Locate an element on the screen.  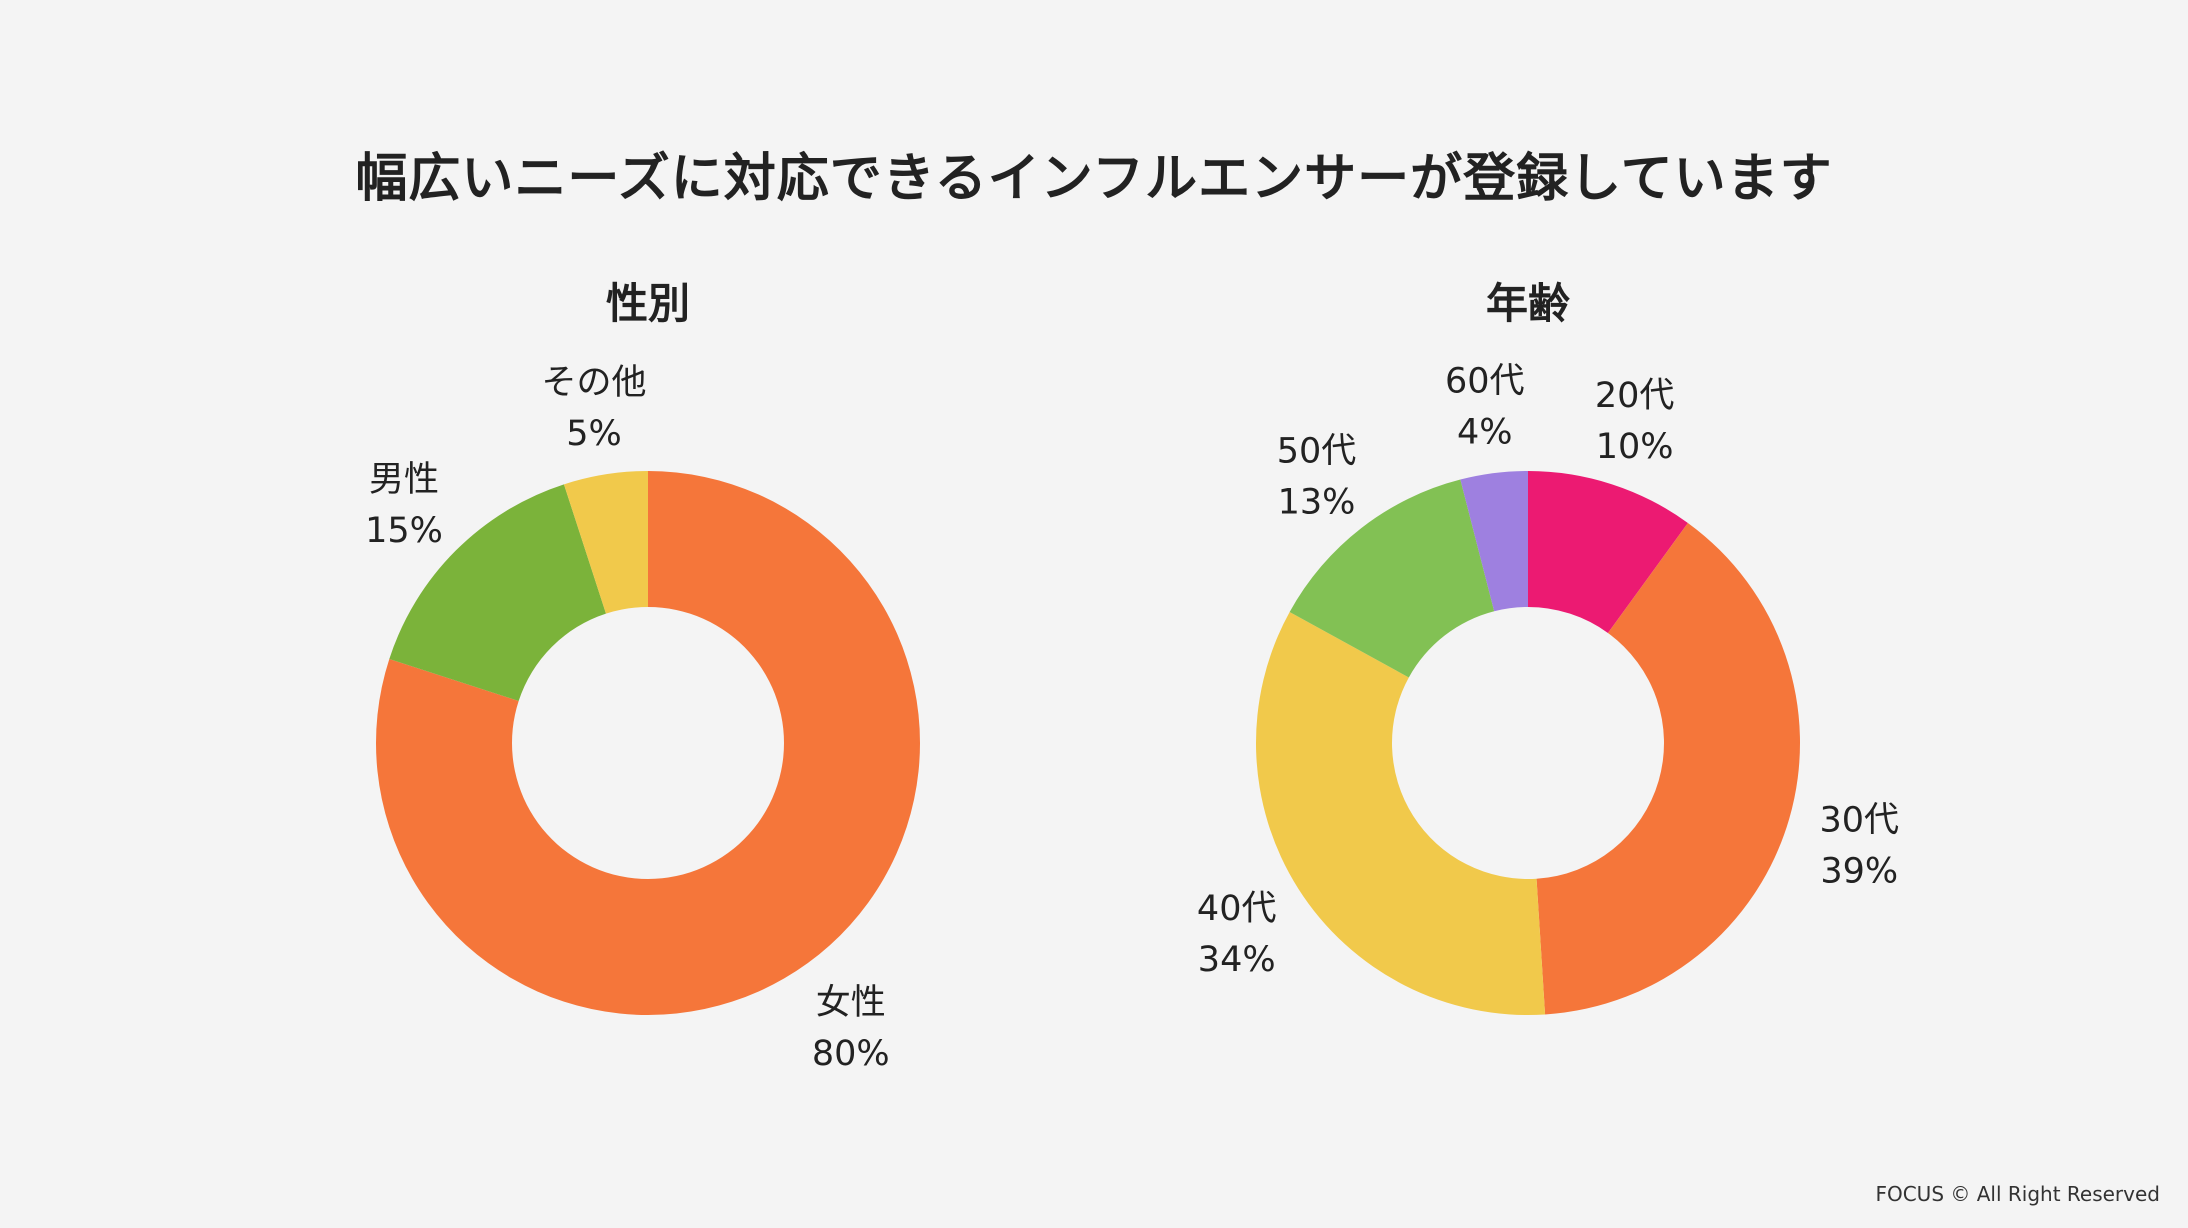
slice-label-percent: 34% is located at coordinates (1237, 960).